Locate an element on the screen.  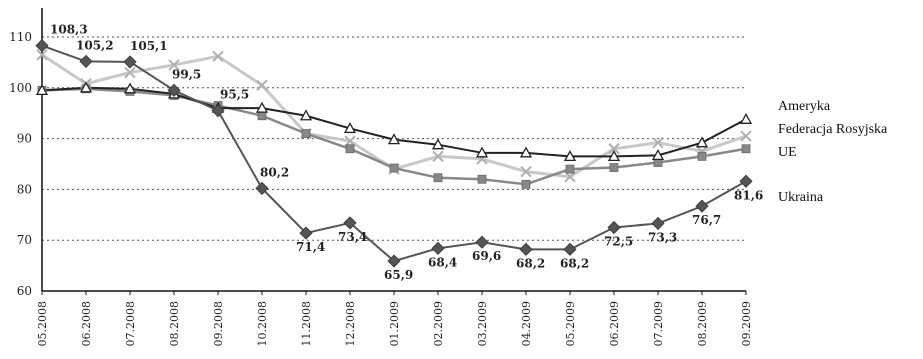
y-tick-label: 80 is located at coordinates (24, 189).